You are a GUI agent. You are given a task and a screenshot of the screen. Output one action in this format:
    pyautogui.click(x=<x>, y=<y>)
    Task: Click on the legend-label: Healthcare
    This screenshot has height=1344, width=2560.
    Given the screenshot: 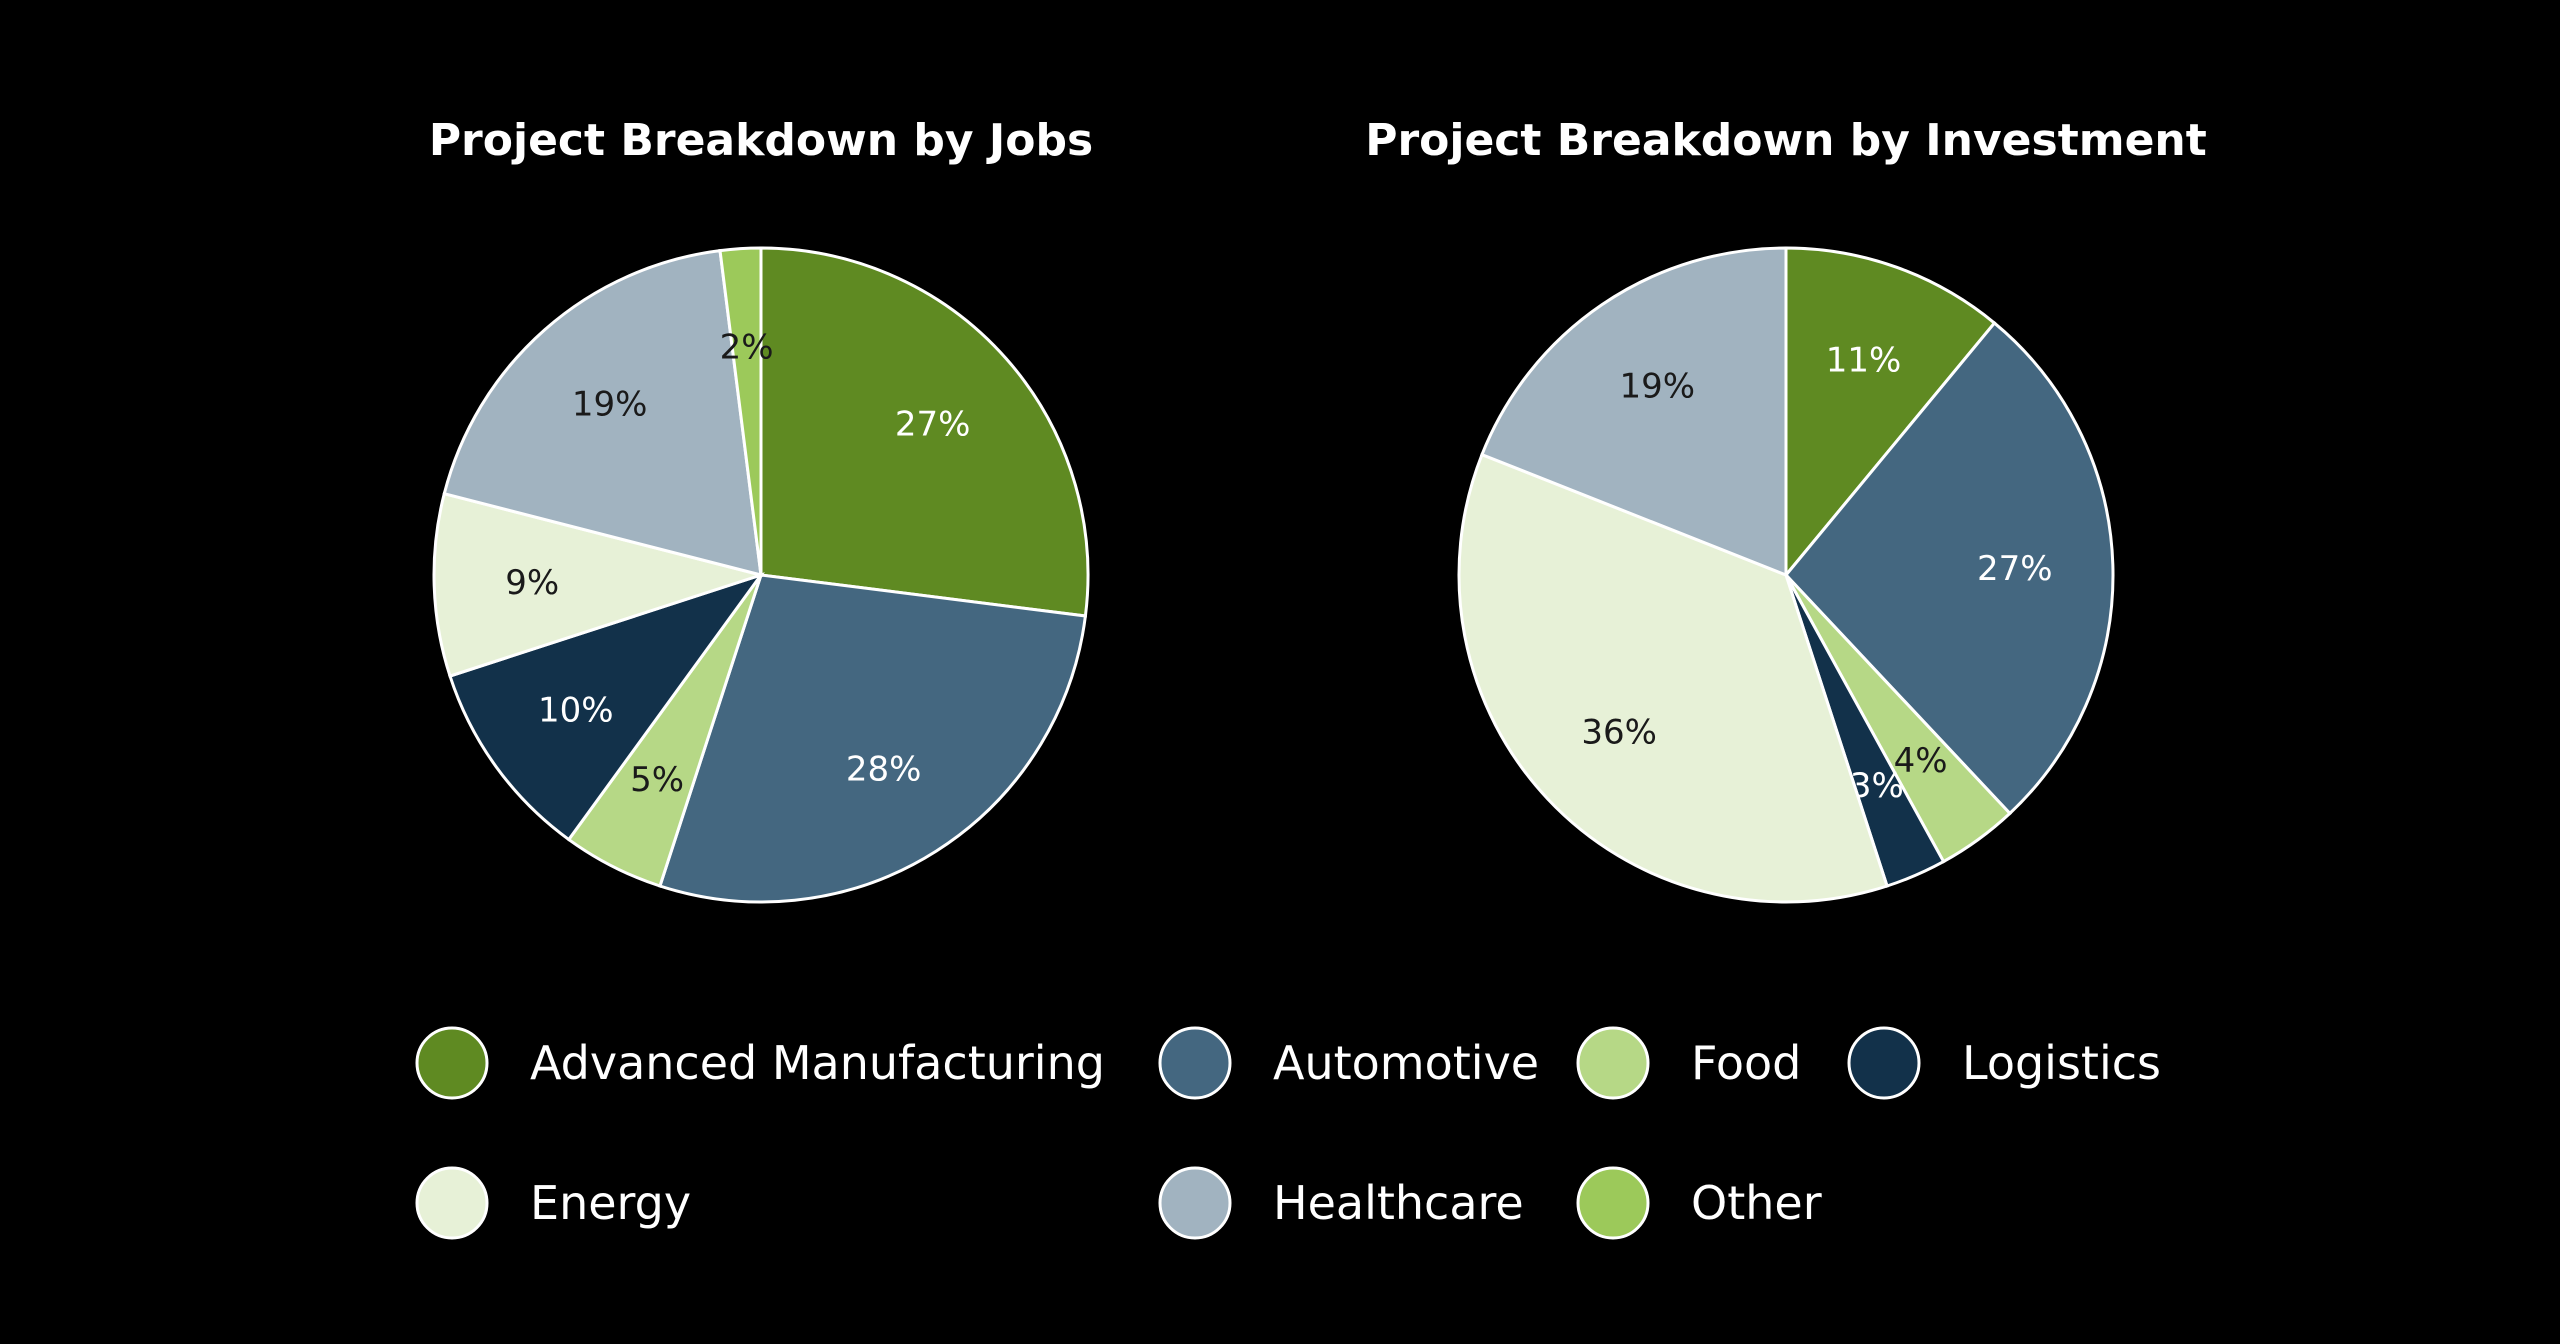 What is the action you would take?
    pyautogui.click(x=1398, y=1203)
    